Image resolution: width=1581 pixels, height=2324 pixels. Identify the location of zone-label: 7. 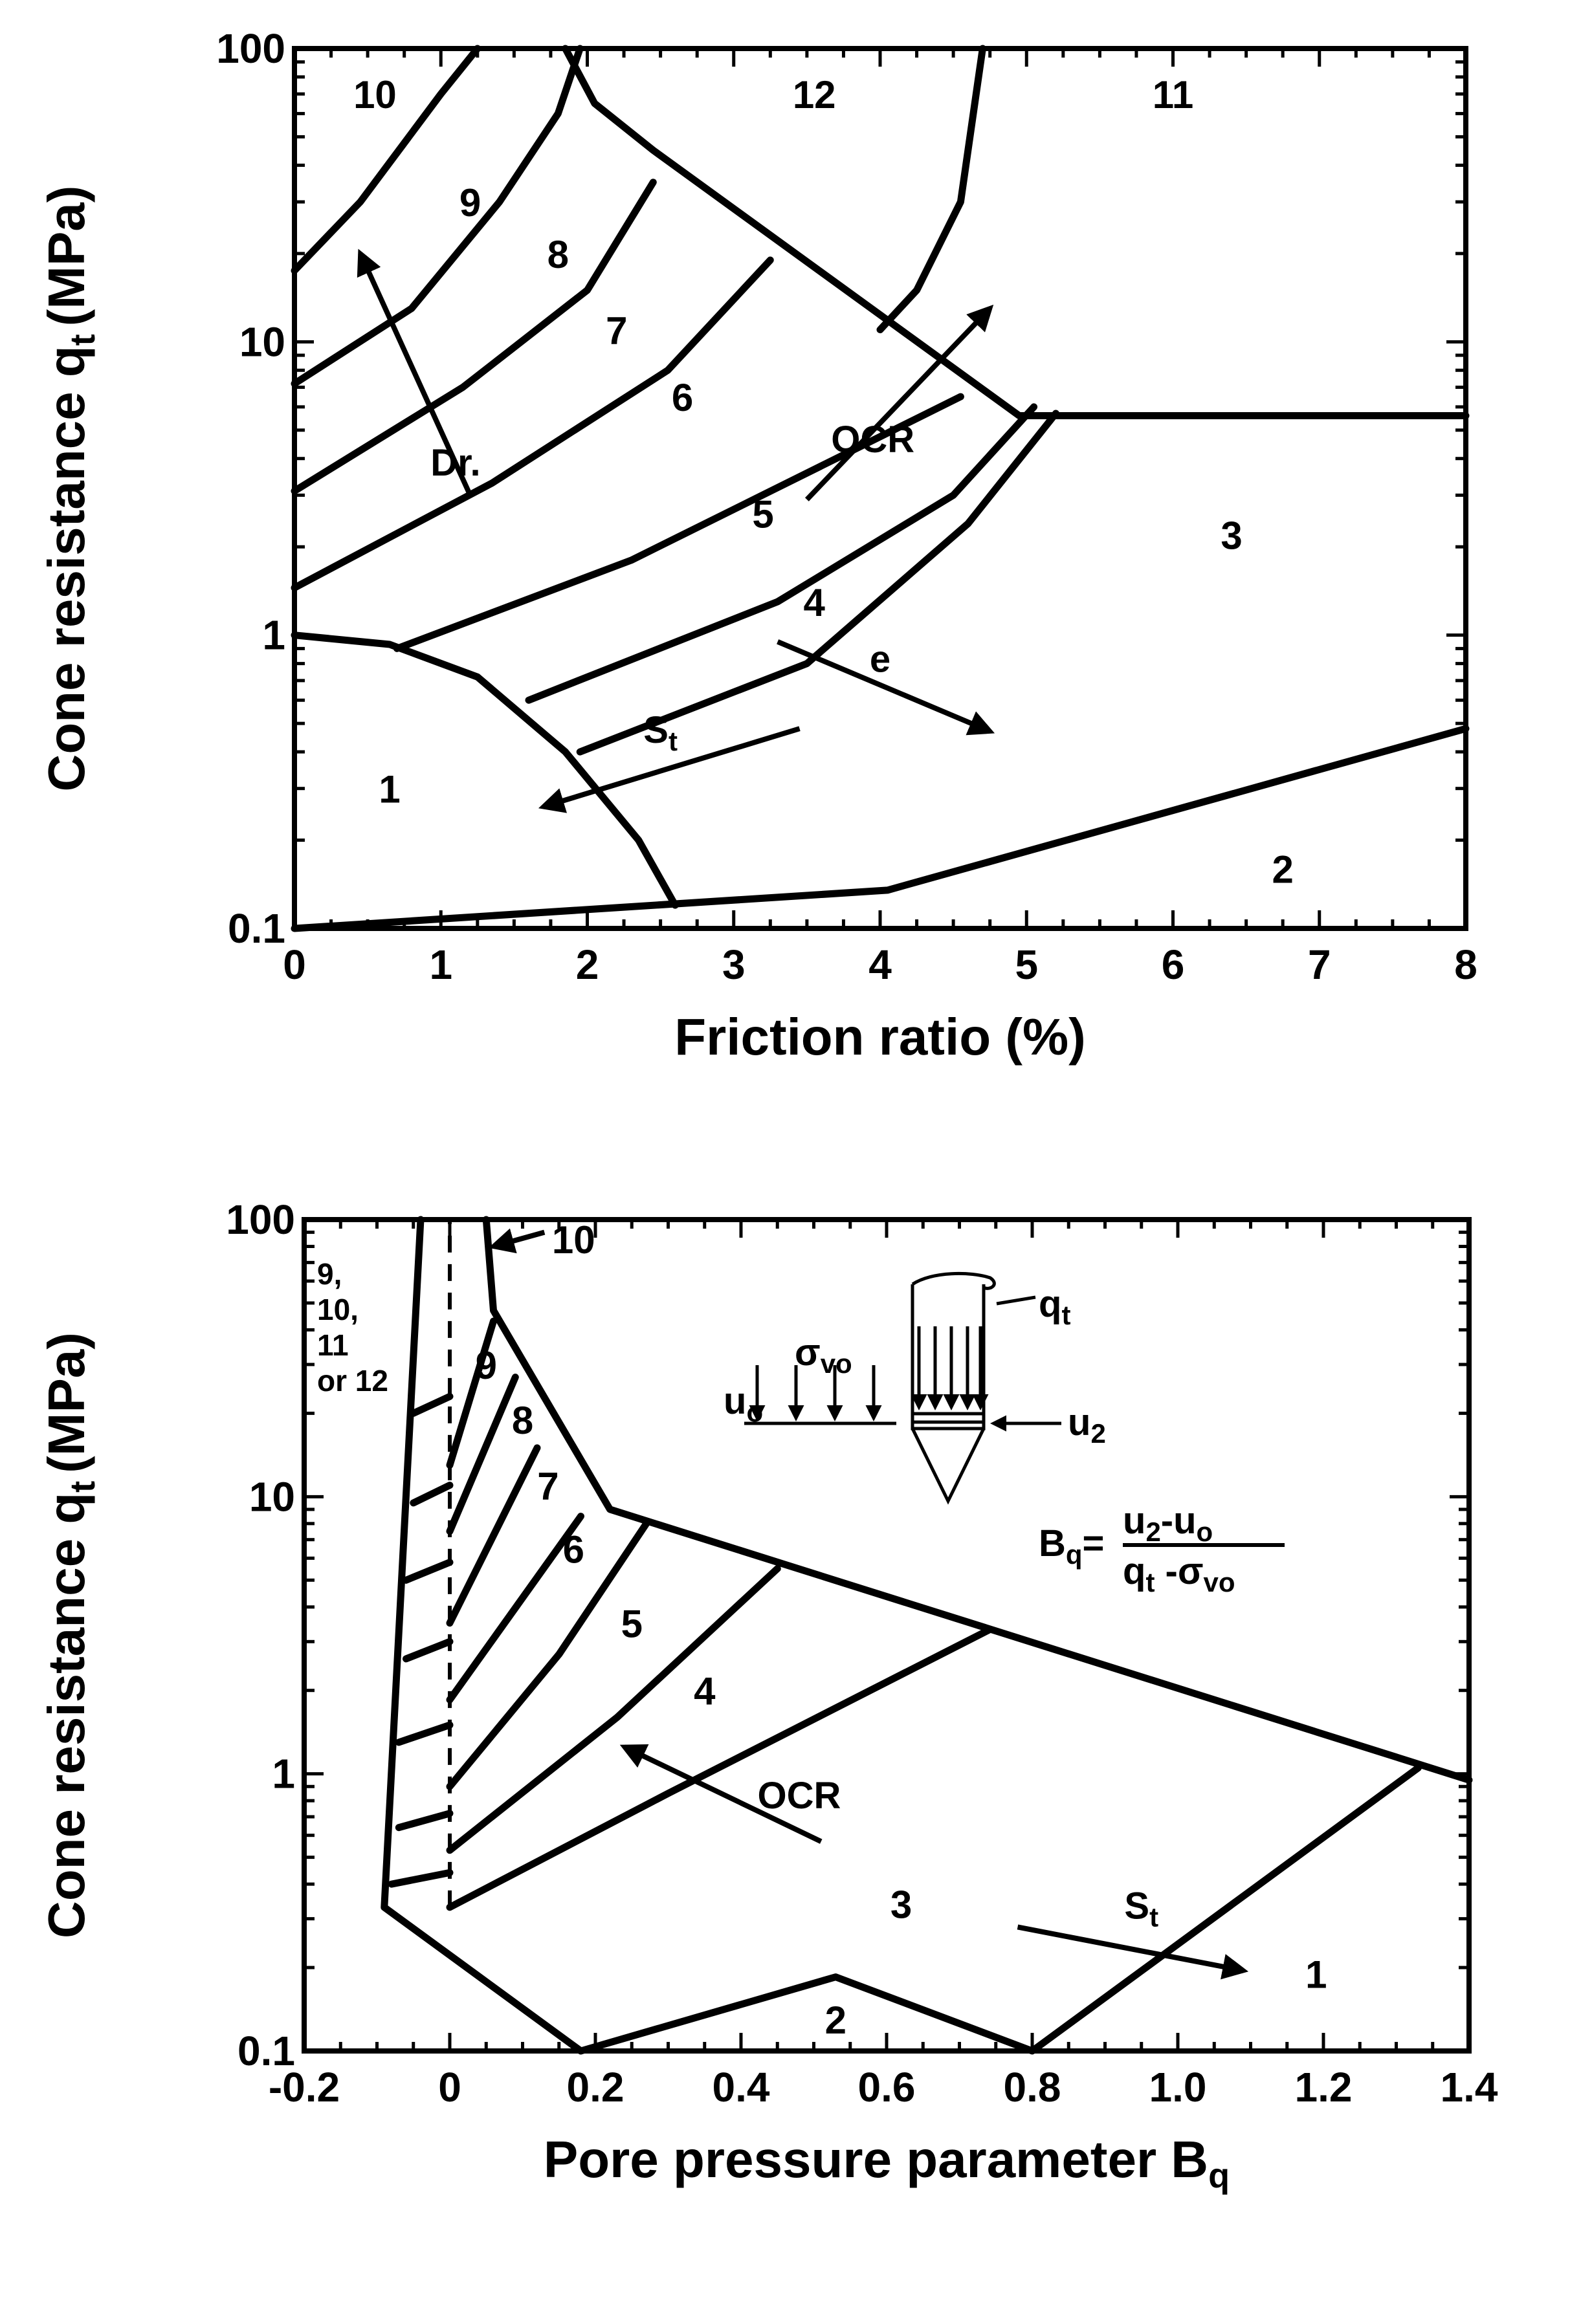
(616, 331).